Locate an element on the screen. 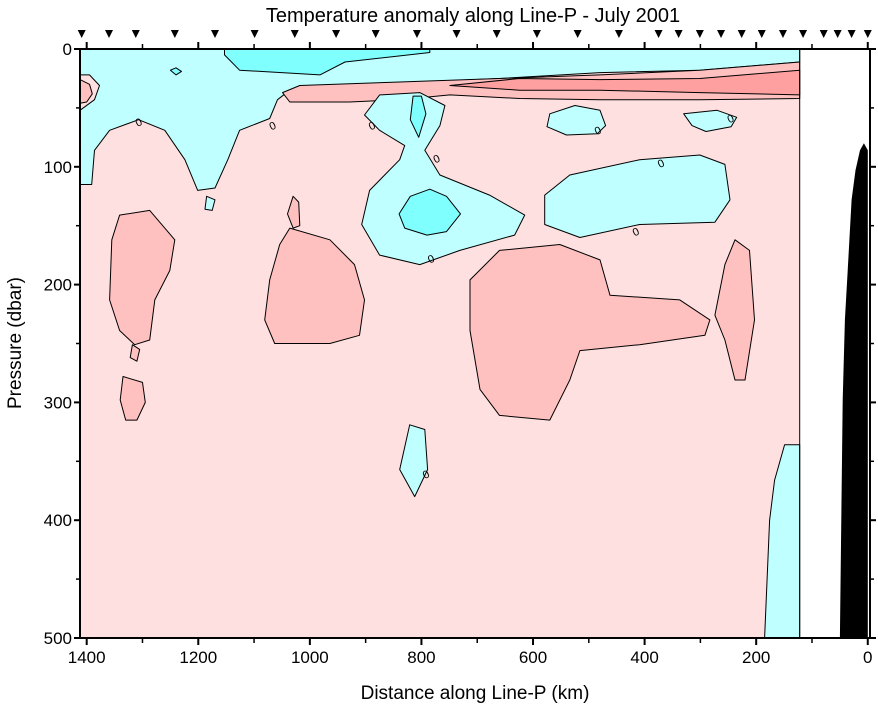  x-tick-label: 1000 is located at coordinates (310, 657).